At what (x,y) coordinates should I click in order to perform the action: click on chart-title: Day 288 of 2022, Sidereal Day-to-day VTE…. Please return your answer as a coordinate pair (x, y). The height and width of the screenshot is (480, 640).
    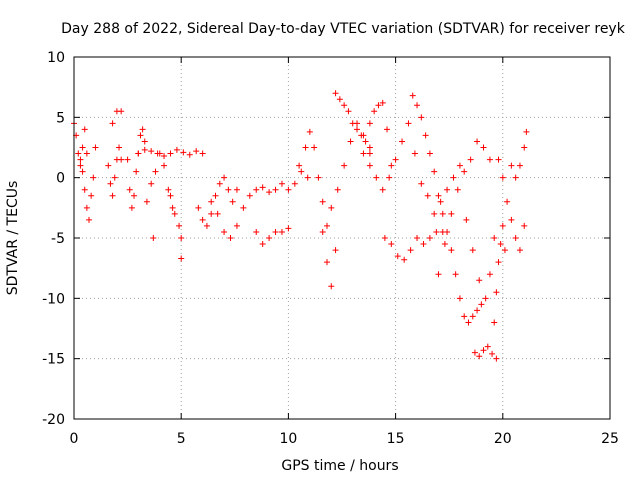
    Looking at the image, I should click on (343, 29).